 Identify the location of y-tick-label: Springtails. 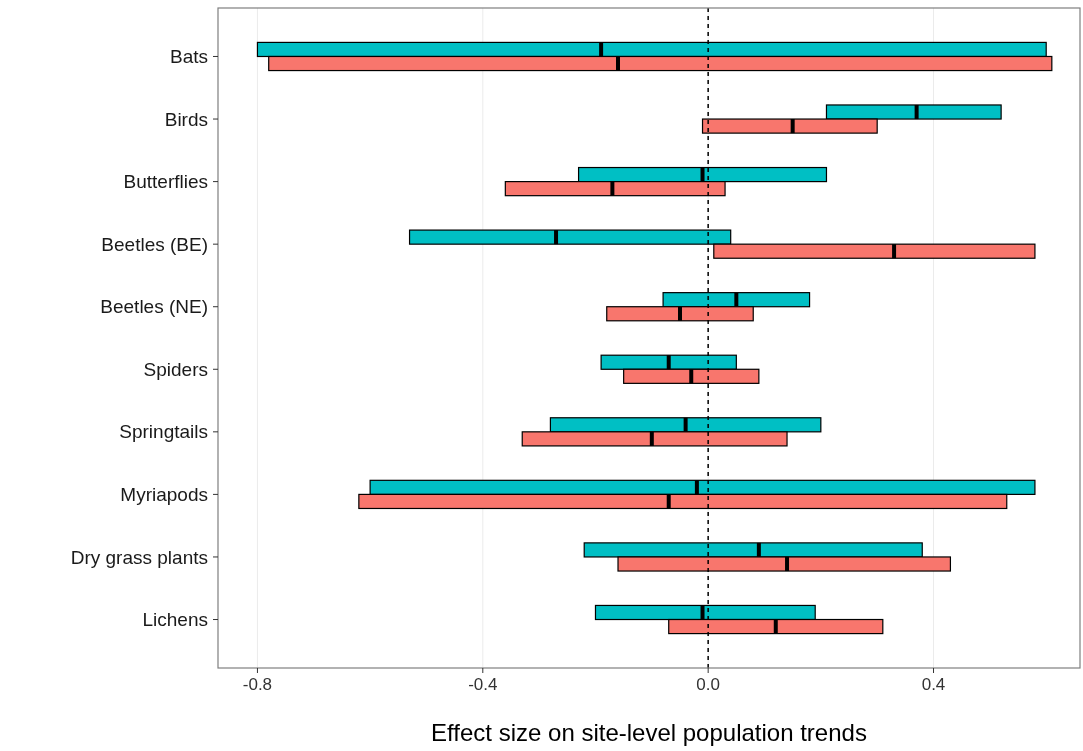
(163, 432).